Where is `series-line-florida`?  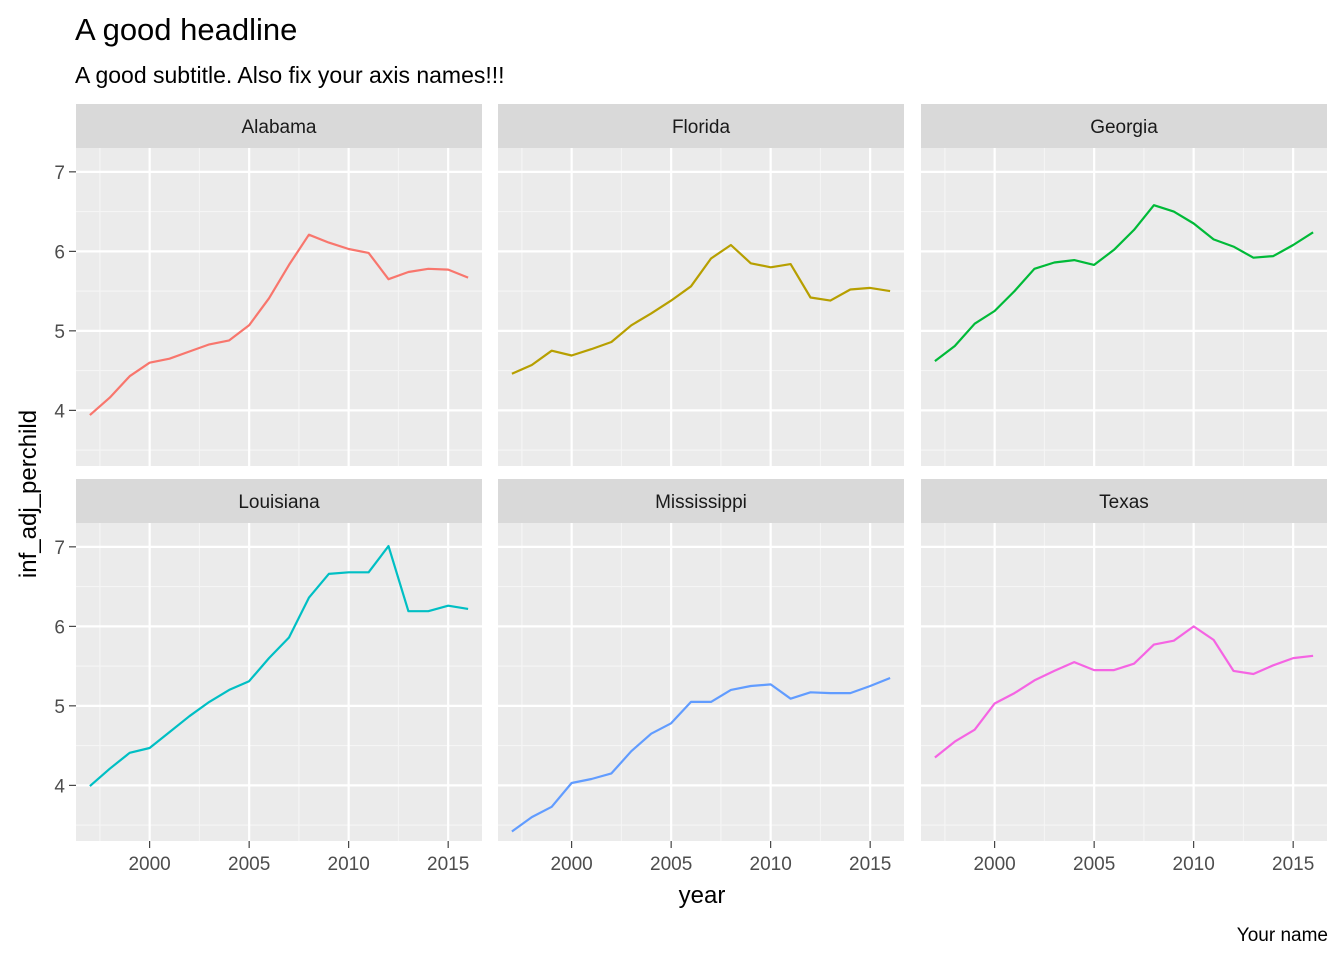
series-line-florida is located at coordinates (701, 309).